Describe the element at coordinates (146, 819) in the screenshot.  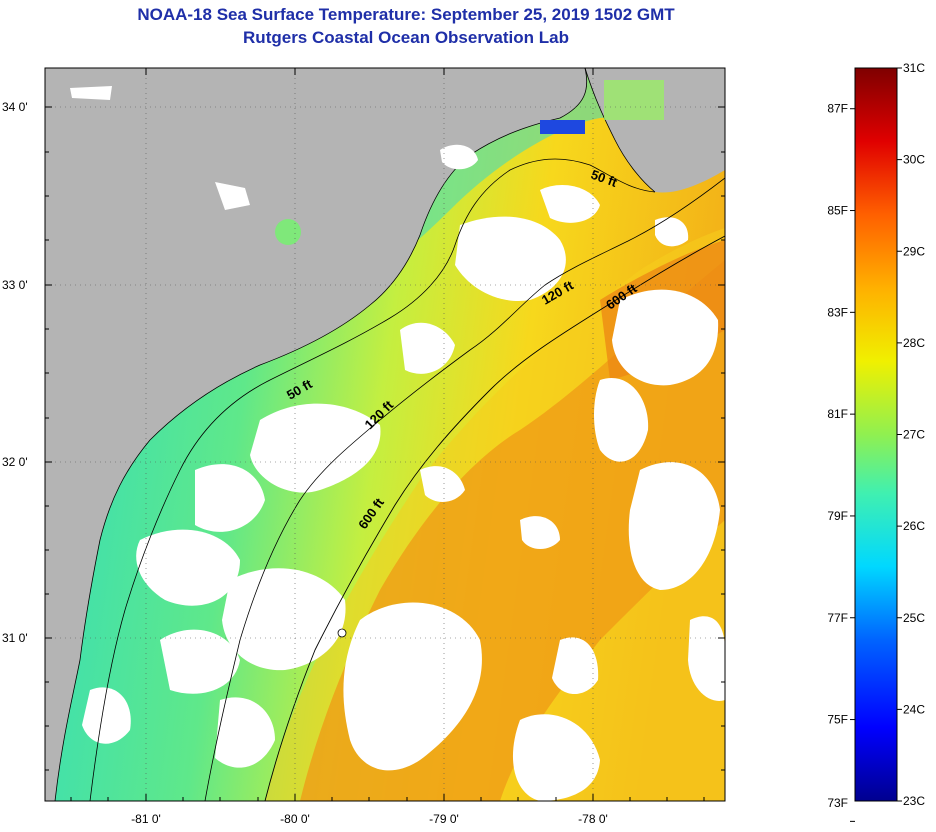
I see `lon-tick-label: -81 0'` at that location.